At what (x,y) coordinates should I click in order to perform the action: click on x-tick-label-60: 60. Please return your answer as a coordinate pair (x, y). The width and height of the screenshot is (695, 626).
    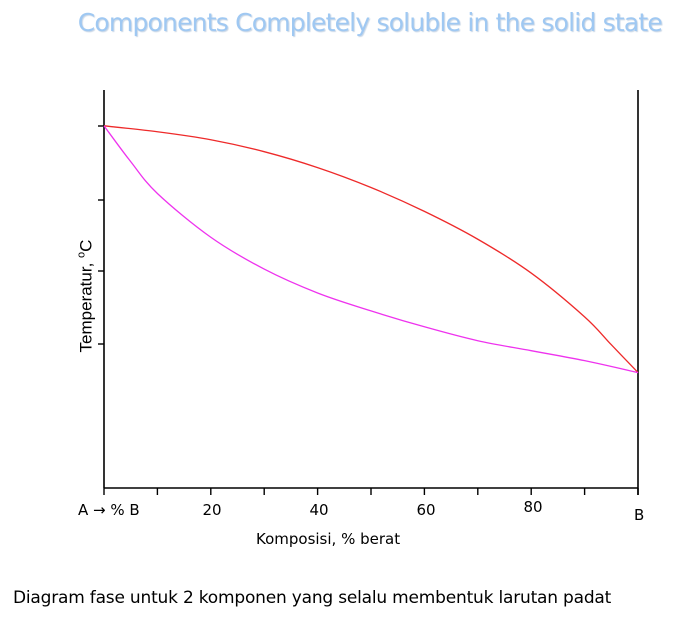
    Looking at the image, I should click on (426, 510).